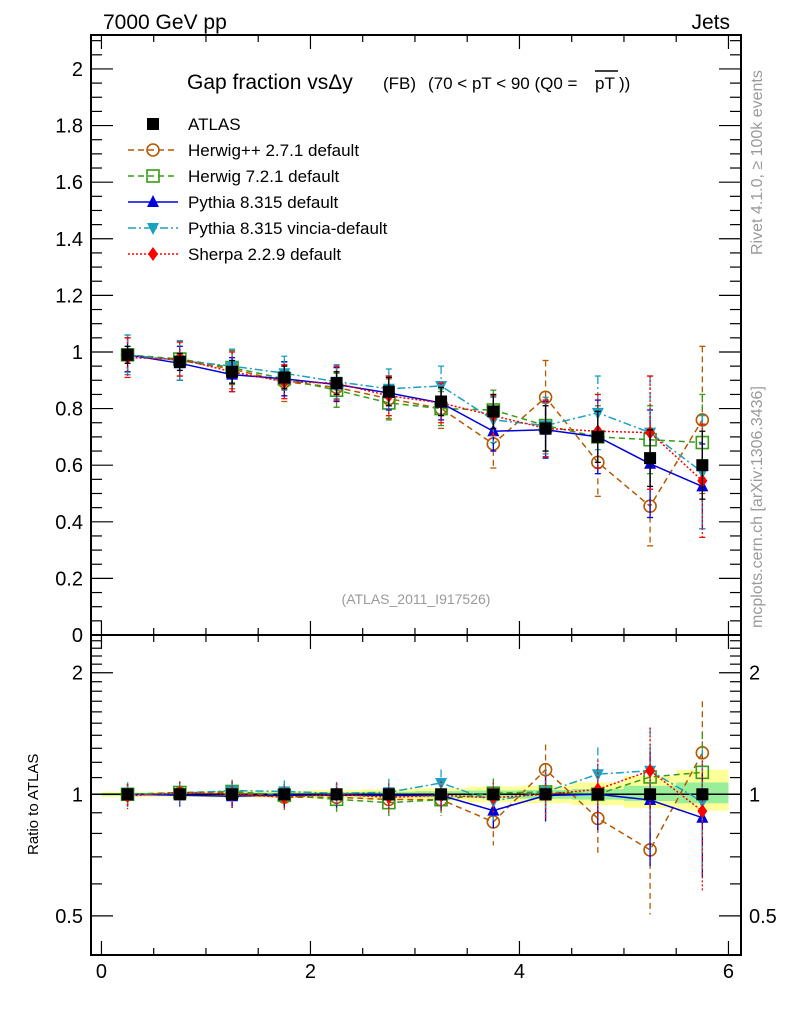  I want to click on y-tick-label: 1.6, so click(69, 183).